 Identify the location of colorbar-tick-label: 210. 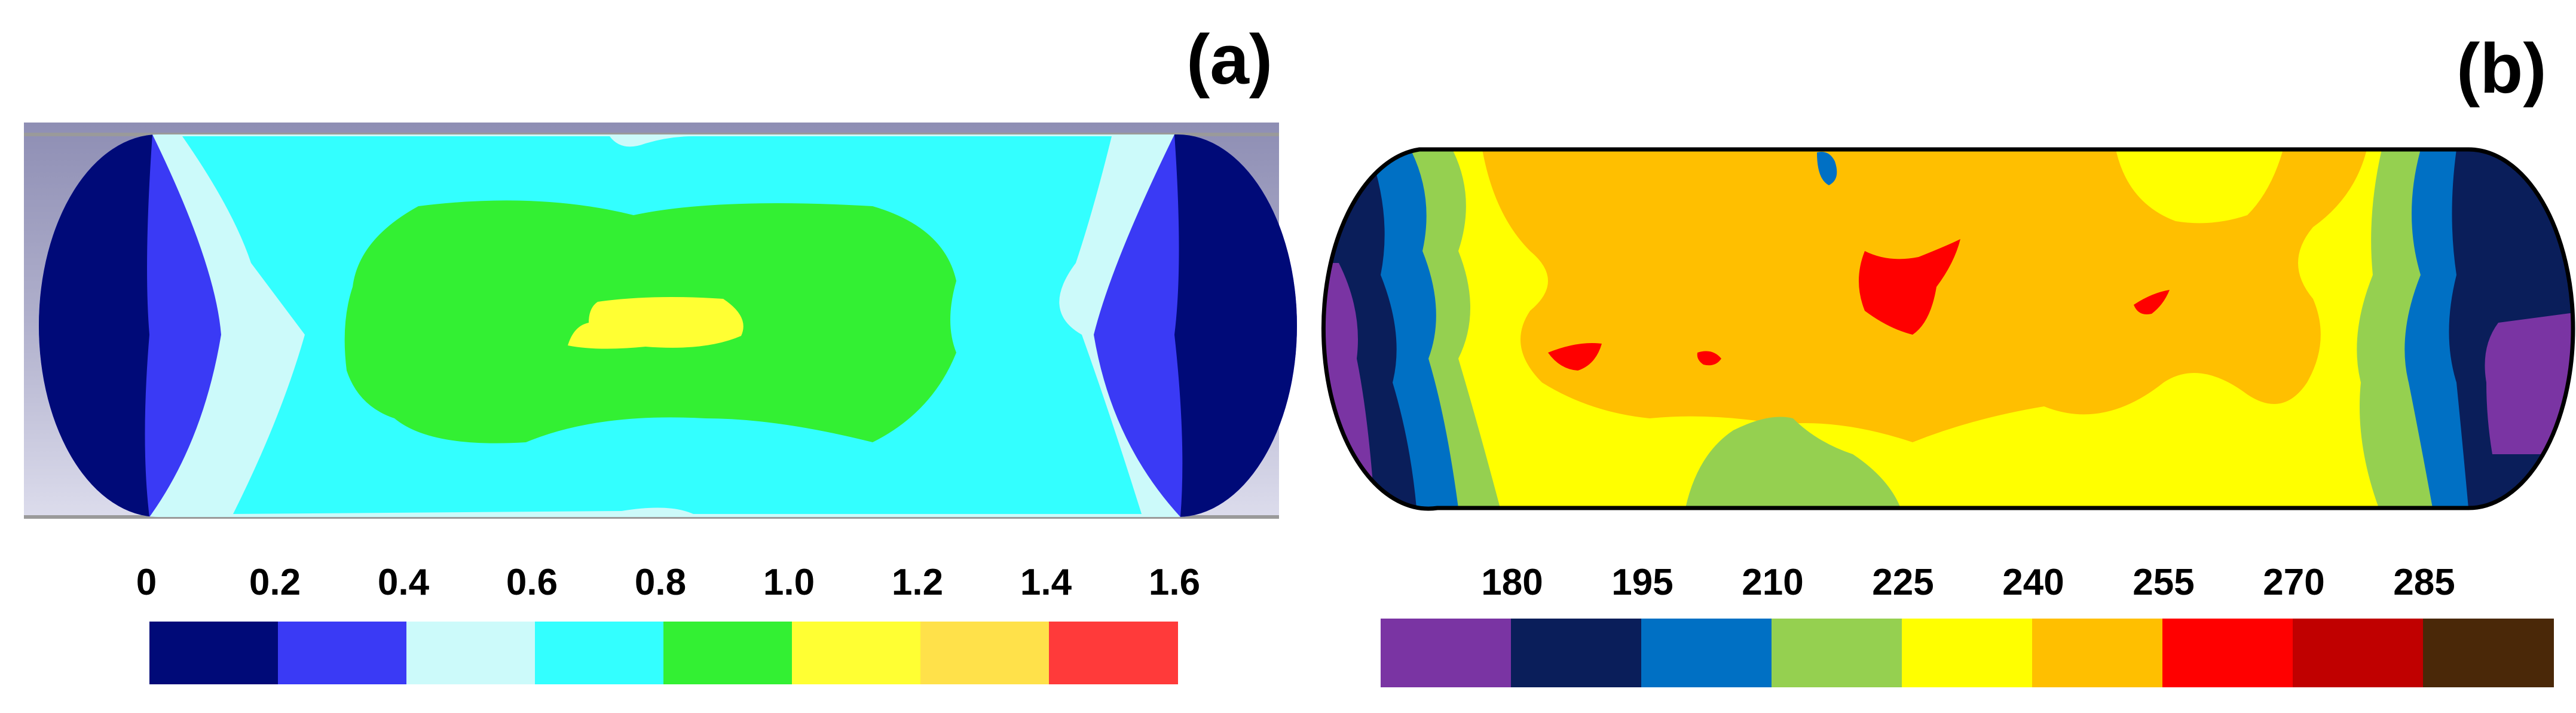
(1772, 582).